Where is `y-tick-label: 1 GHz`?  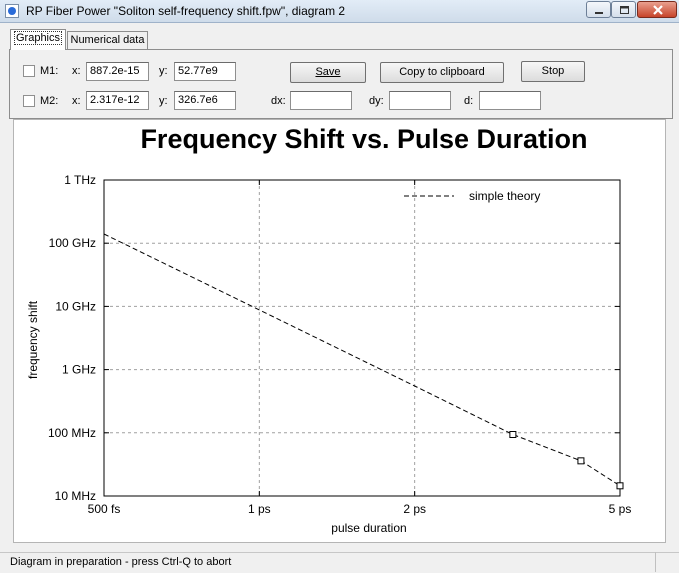 y-tick-label: 1 GHz is located at coordinates (79, 370).